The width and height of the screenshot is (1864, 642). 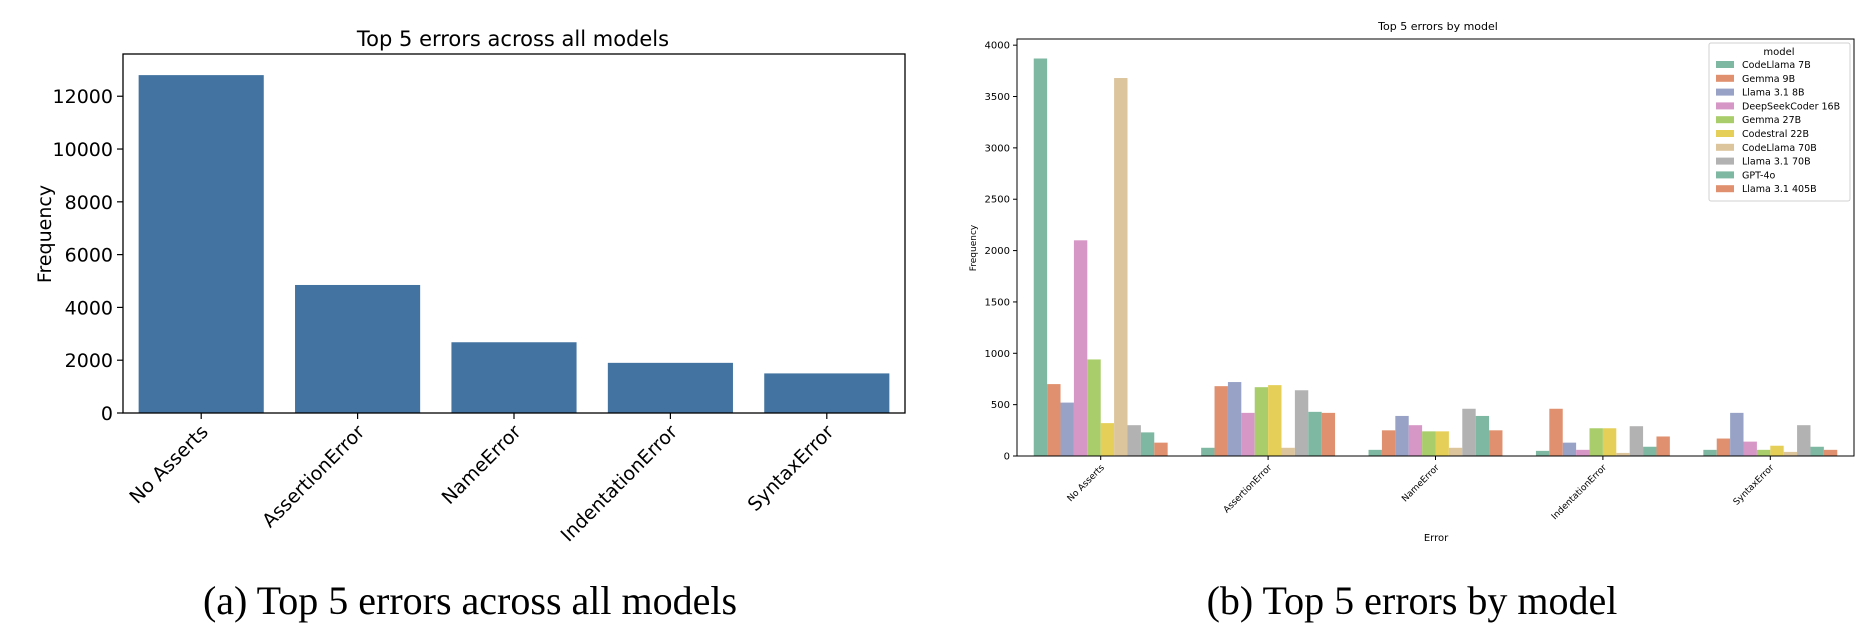 I want to click on chart-b-legend-label: Codestral 22B, so click(x=1775, y=134).